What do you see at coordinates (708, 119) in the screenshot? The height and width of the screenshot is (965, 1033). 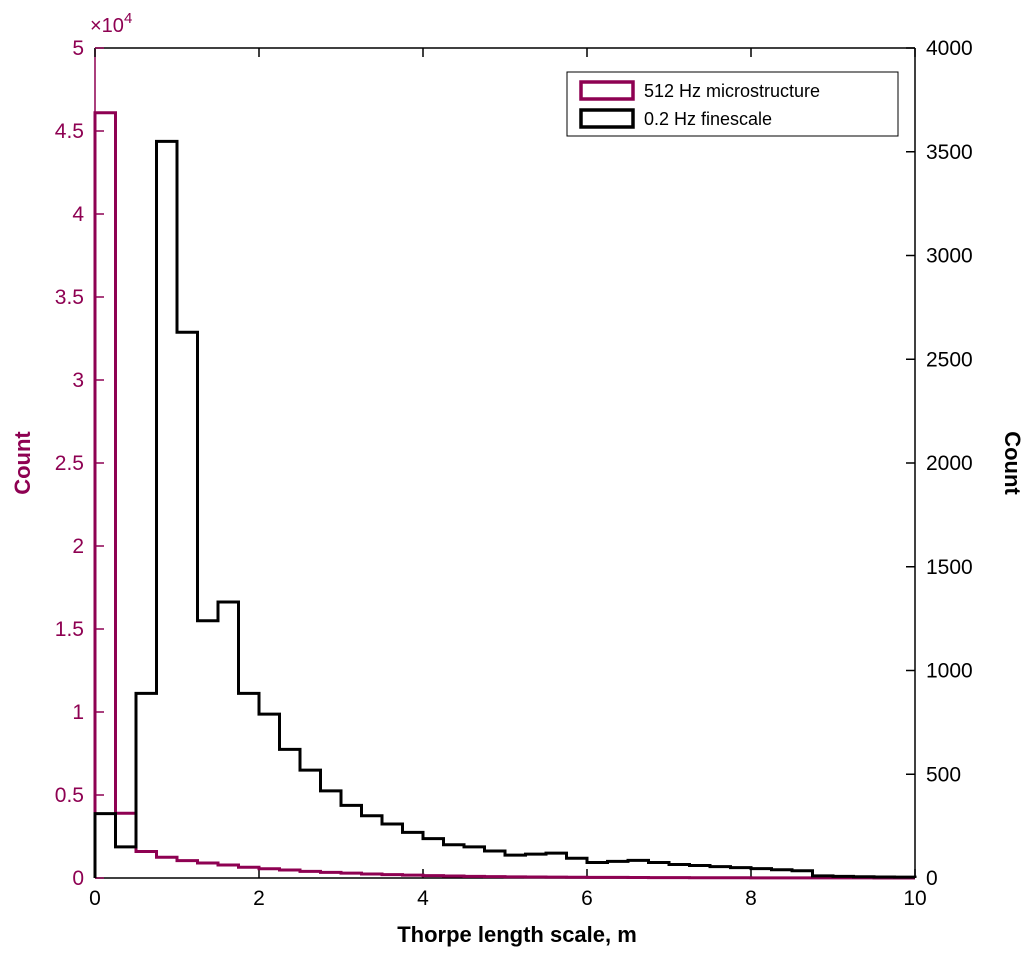 I see `legend-label-finescale: 0.2 Hz finescale` at bounding box center [708, 119].